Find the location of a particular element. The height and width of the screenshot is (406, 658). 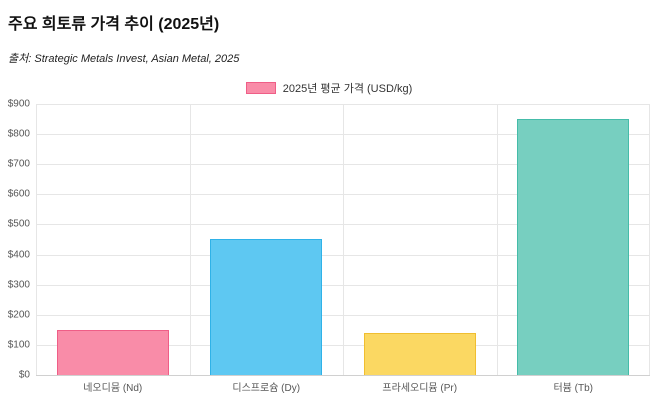

gridline-horizontal is located at coordinates (343, 375).